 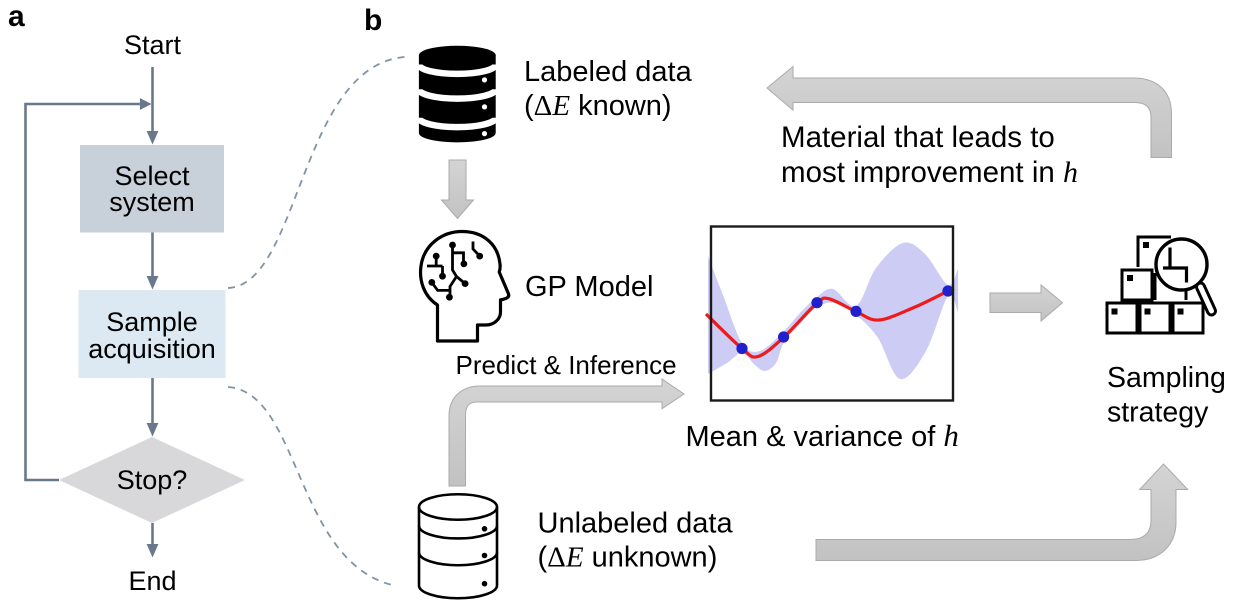 I want to click on svg-text: Sample, so click(x=152, y=322).